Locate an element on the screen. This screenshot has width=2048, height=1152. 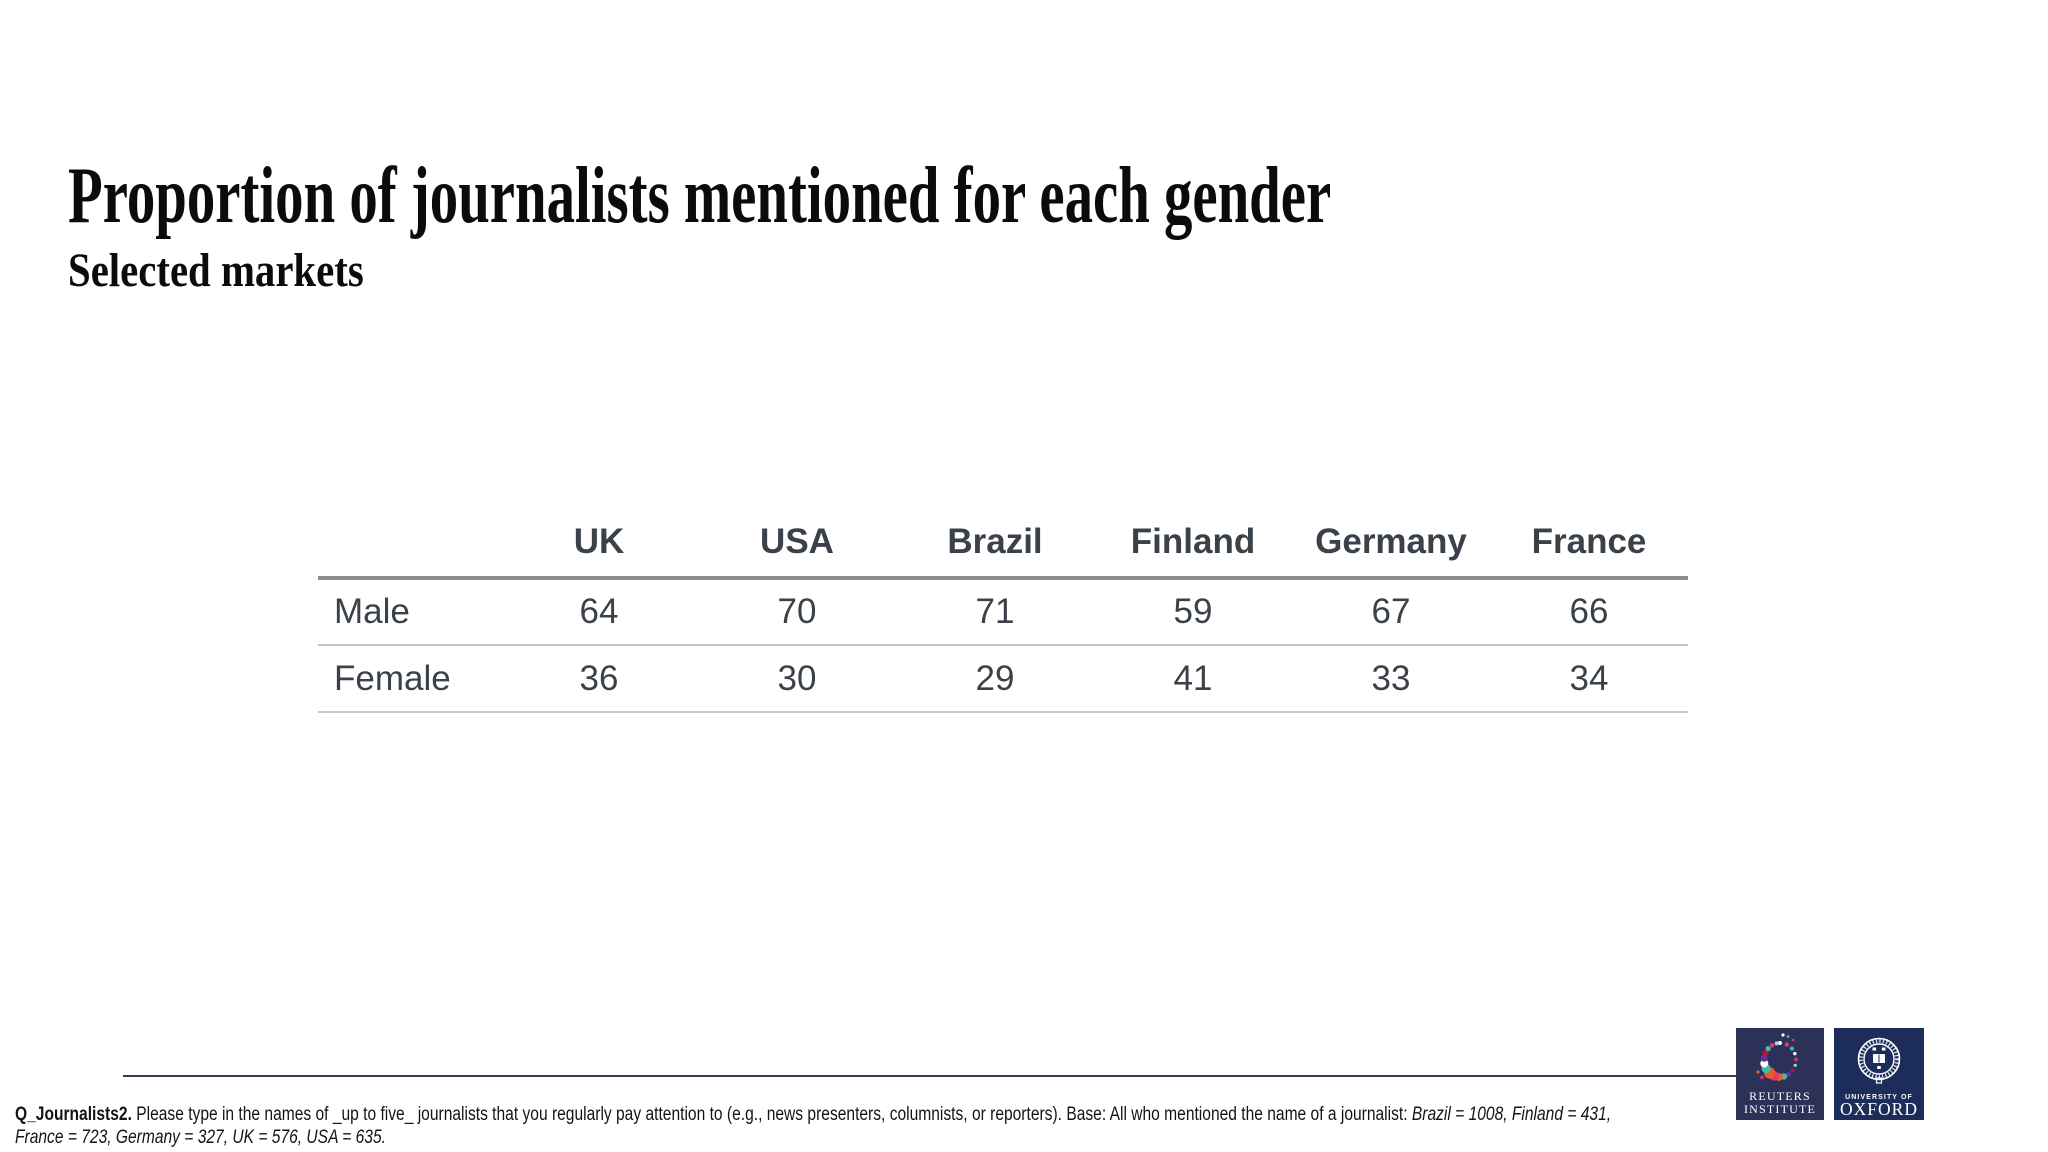
reuters-dots-icon is located at coordinates (1777, 1057).